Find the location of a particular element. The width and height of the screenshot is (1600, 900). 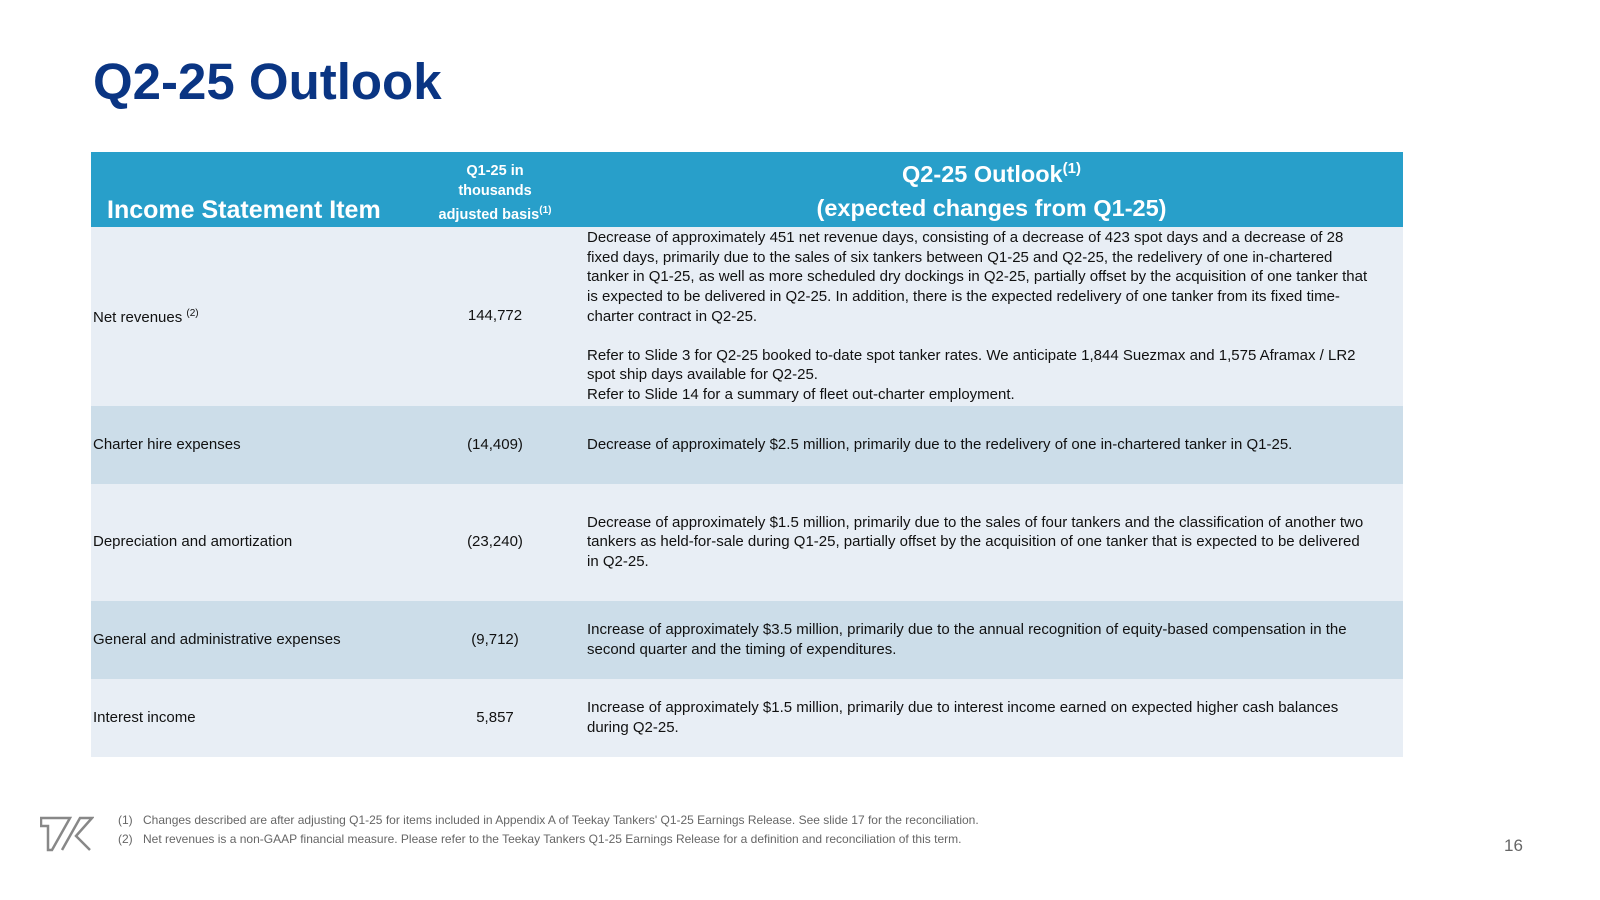

teekay-logo is located at coordinates (67, 836).